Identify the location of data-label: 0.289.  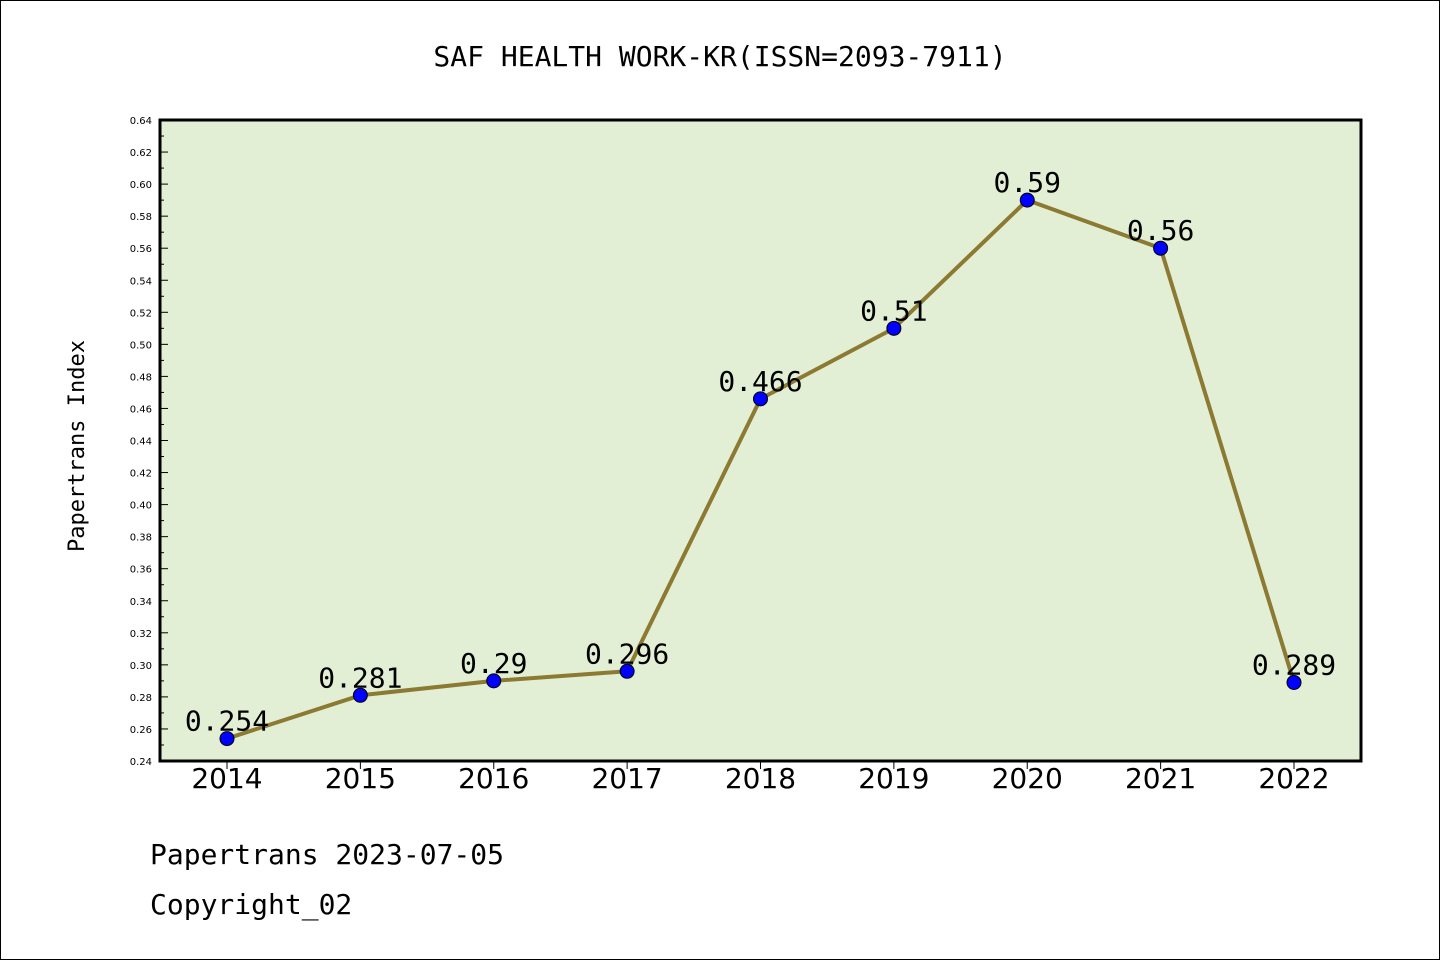
(1294, 664).